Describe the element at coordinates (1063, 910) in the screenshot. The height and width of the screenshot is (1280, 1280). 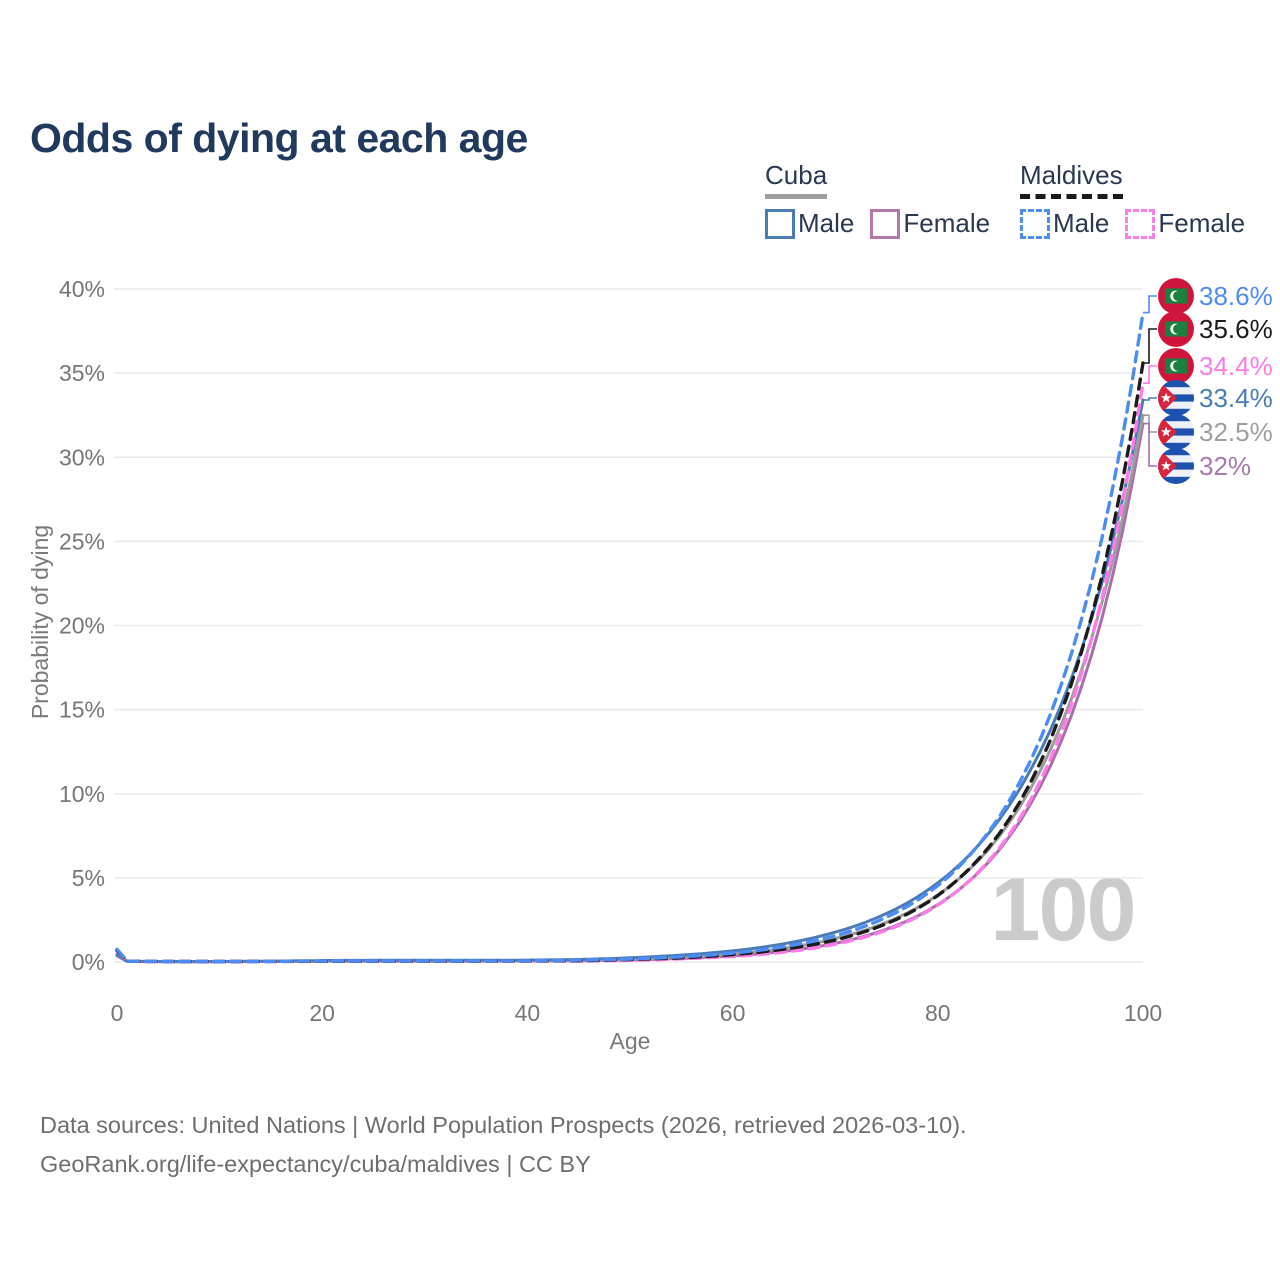
I see `age-watermark: 100` at that location.